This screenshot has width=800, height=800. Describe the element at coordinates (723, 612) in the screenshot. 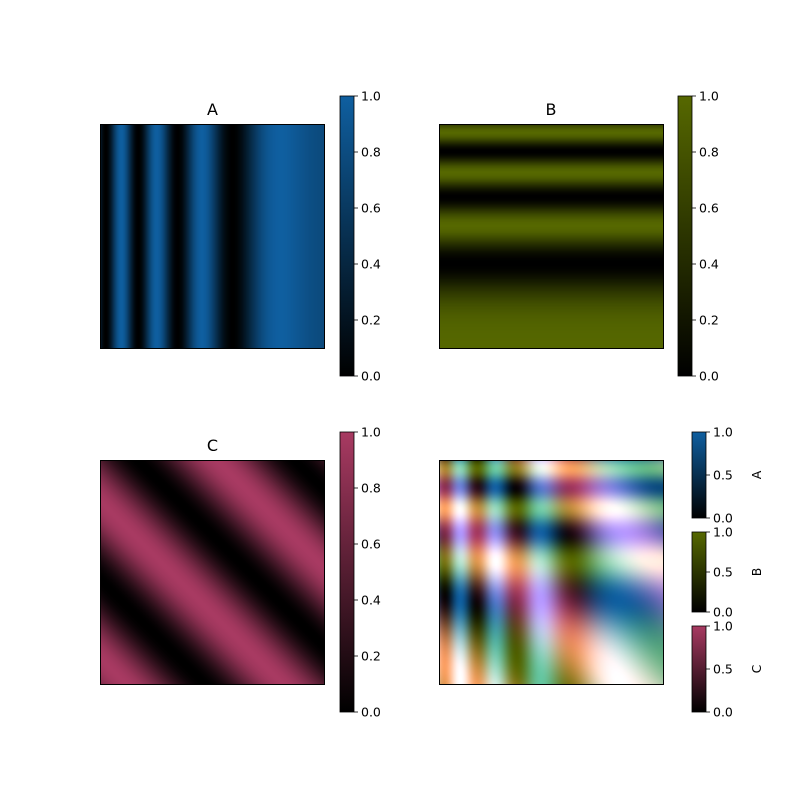

I see `colorbar-blend-b-tick-label: 0.0` at that location.